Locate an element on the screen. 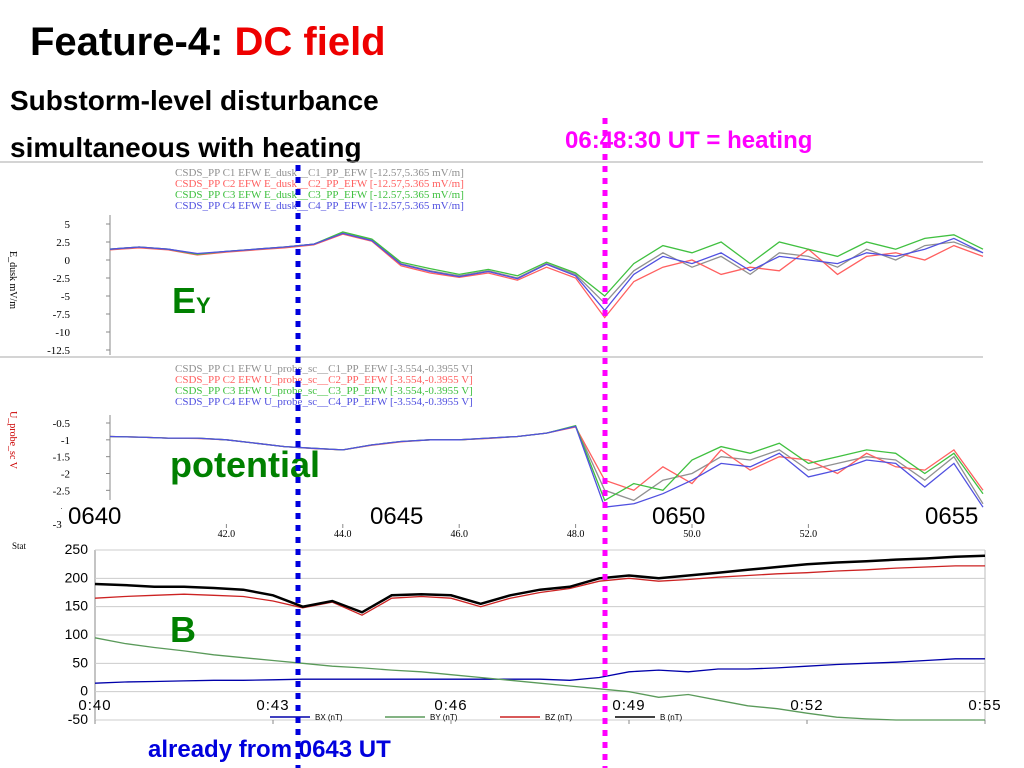 This screenshot has height=768, width=1024. ey-main: E is located at coordinates (184, 300).